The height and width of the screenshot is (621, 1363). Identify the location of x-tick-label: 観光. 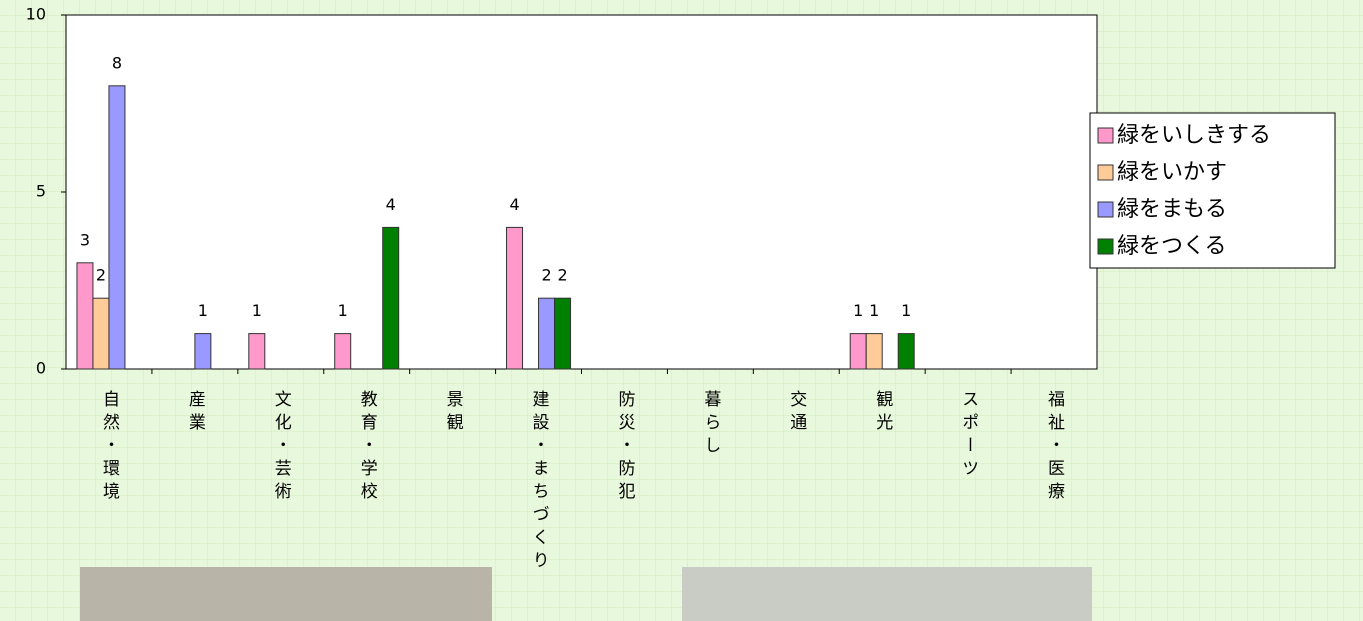
(882, 413).